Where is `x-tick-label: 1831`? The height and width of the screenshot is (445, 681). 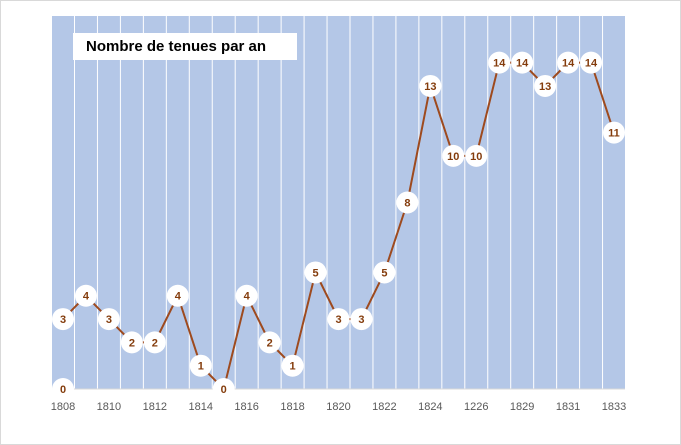 x-tick-label: 1831 is located at coordinates (568, 407).